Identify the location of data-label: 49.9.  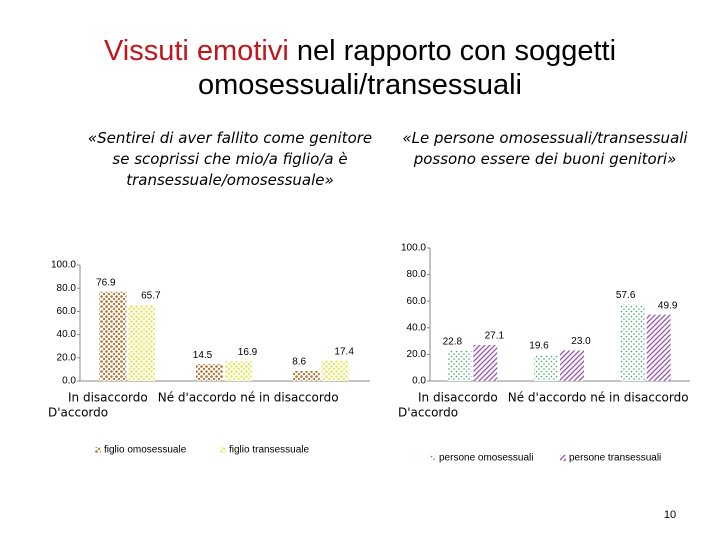
(668, 305).